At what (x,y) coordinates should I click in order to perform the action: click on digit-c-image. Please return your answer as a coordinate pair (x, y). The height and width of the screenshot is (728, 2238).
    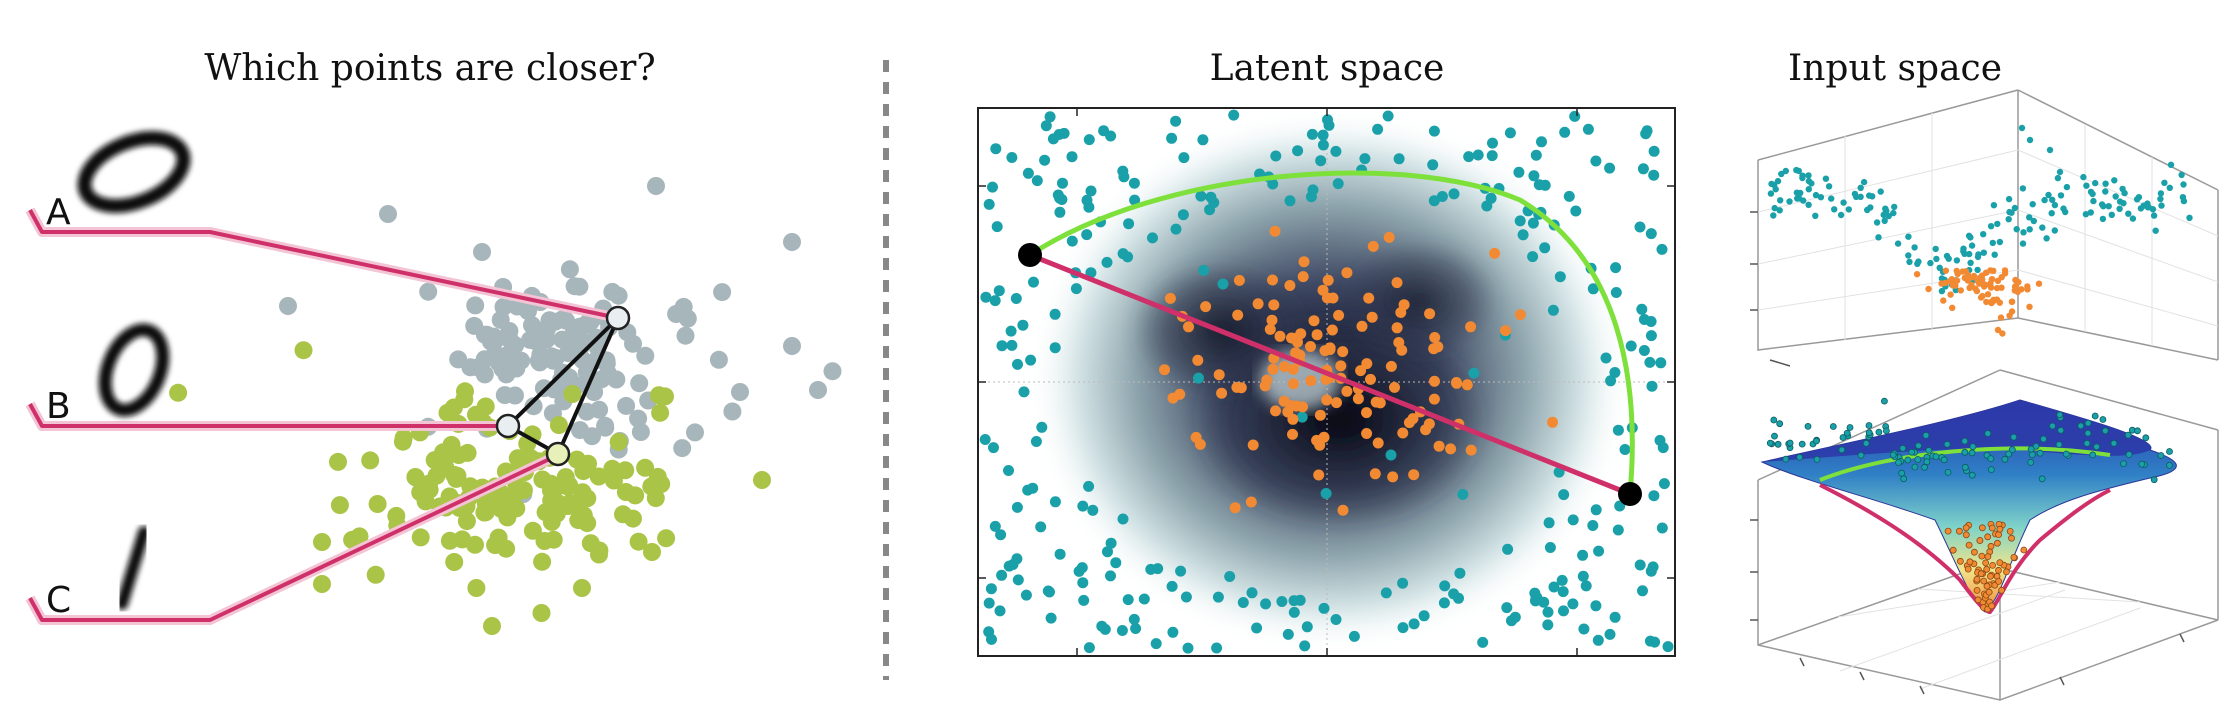
    Looking at the image, I should click on (133, 568).